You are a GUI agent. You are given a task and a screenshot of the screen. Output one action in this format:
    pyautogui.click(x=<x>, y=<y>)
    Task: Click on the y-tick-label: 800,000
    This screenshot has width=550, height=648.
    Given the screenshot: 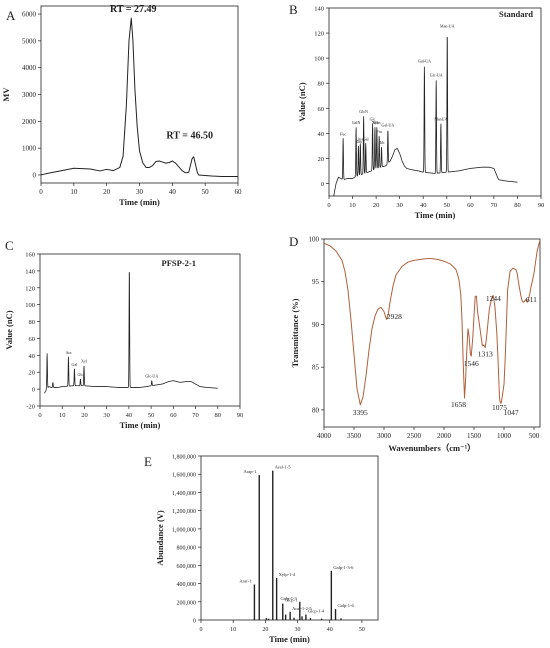 What is the action you would take?
    pyautogui.click(x=187, y=549)
    